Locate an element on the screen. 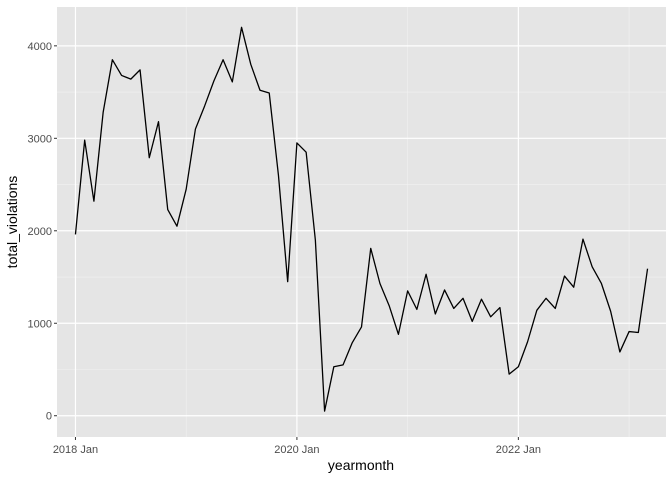 Image resolution: width=672 pixels, height=480 pixels. y-axis-title: total_violations is located at coordinates (12, 222).